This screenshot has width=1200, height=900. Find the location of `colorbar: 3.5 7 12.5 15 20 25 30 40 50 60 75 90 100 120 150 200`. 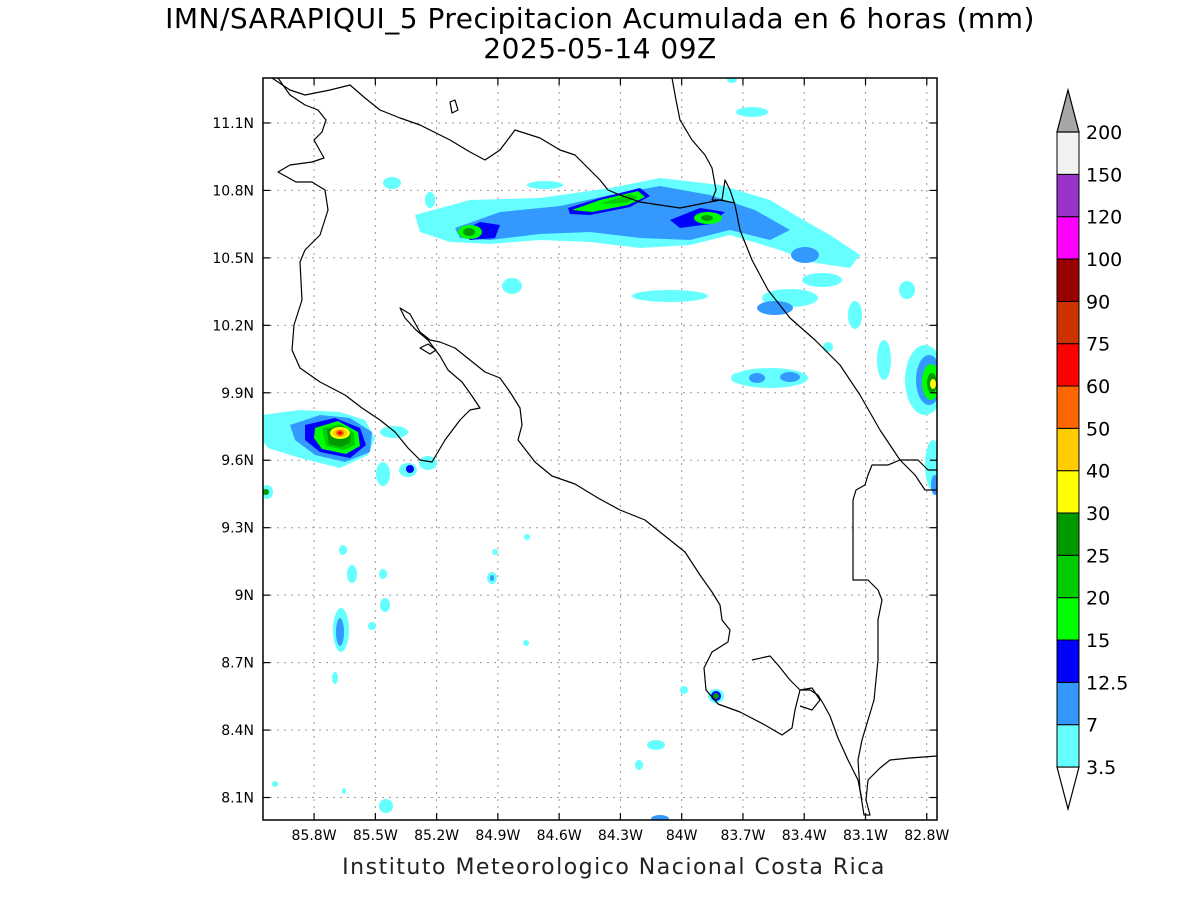

colorbar: 3.5 7 12.5 15 20 25 30 40 50 60 75 90 100 120 150 200 is located at coordinates (1092, 449).